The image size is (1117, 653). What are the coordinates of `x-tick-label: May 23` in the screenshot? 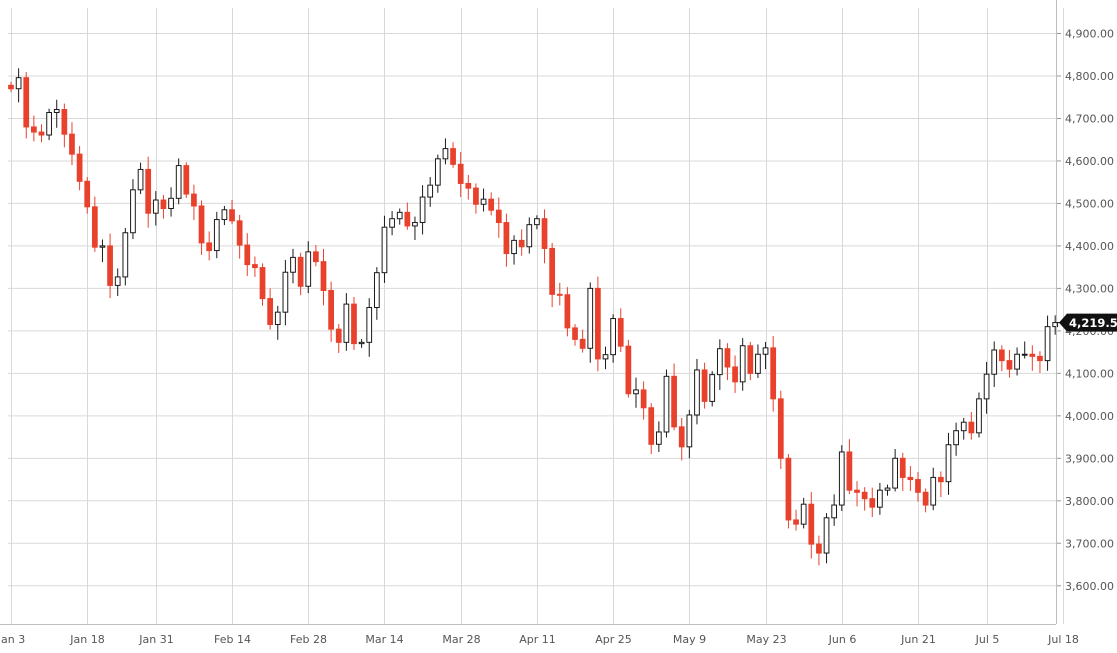 It's located at (766, 639).